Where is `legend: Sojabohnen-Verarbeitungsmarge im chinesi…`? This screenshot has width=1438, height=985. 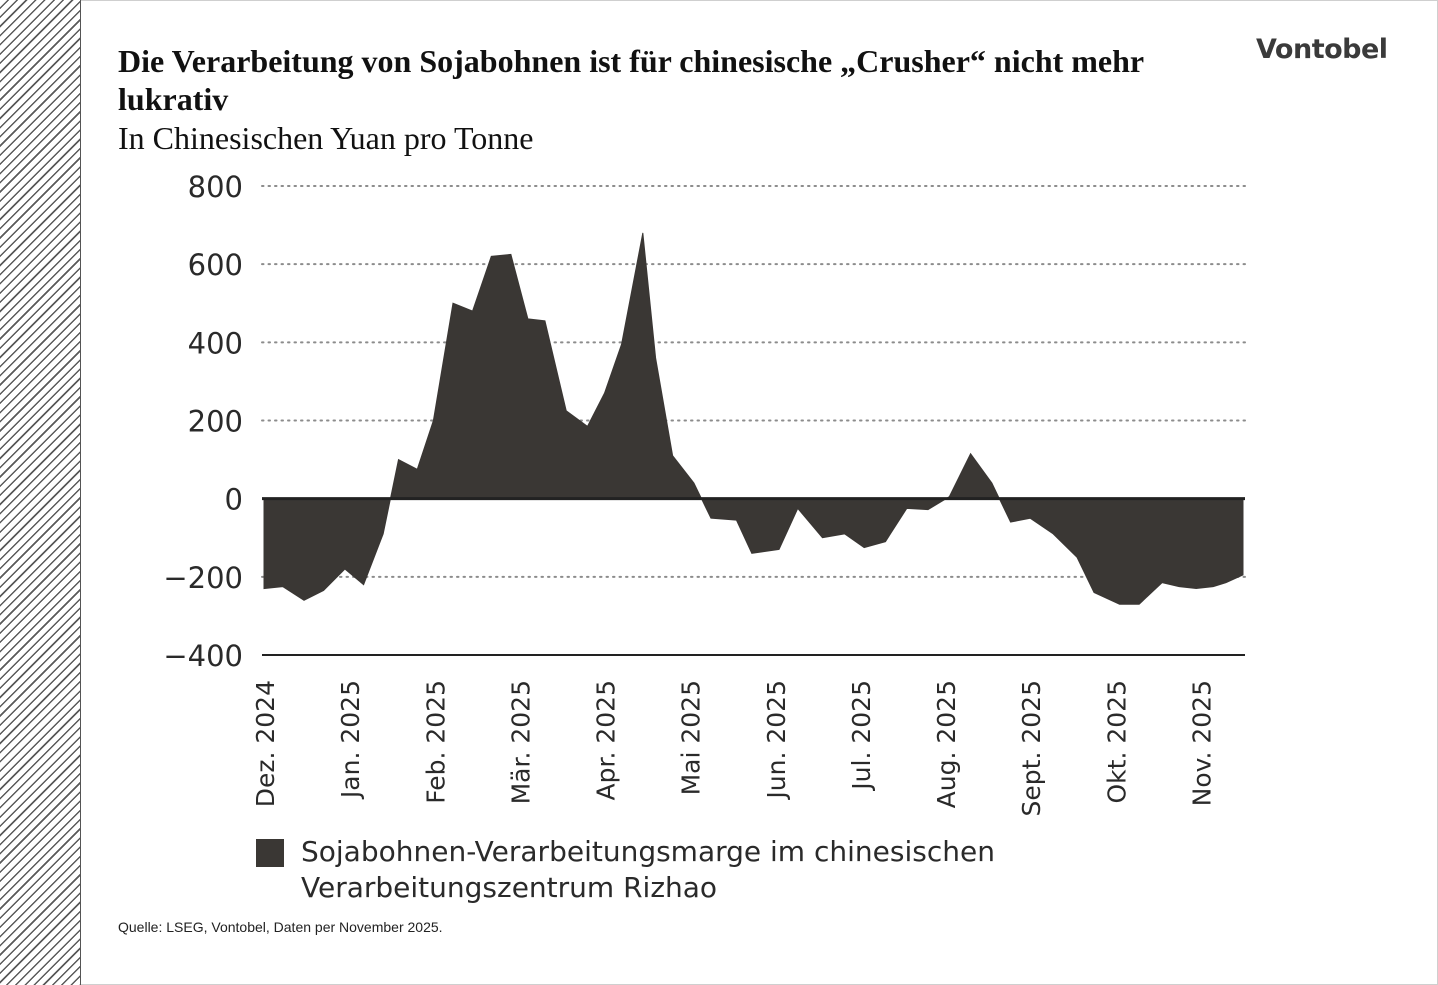
legend: Sojabohnen-Verarbeitungsmarge im chinesi… is located at coordinates (688, 870).